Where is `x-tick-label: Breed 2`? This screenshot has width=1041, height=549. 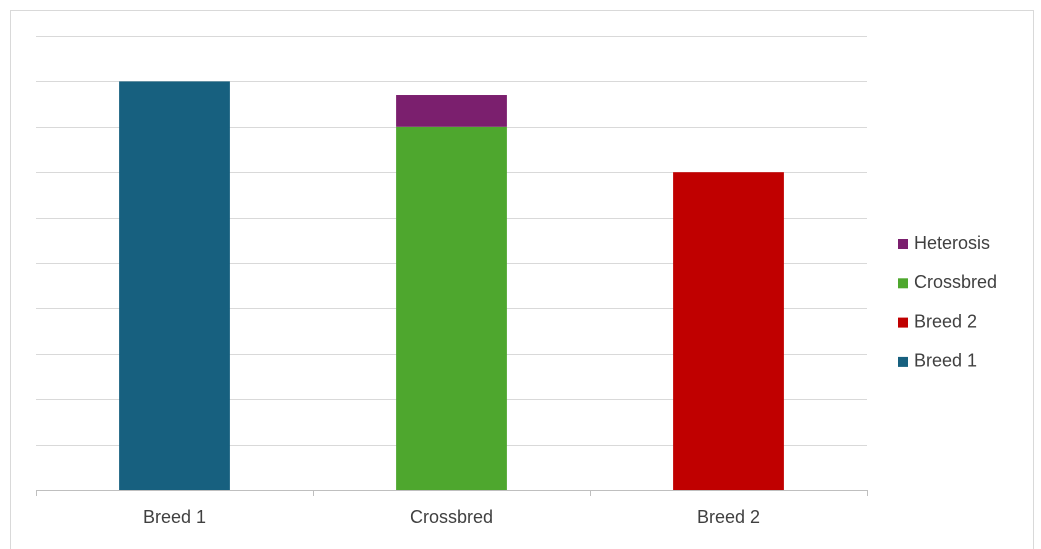 x-tick-label: Breed 2 is located at coordinates (728, 517).